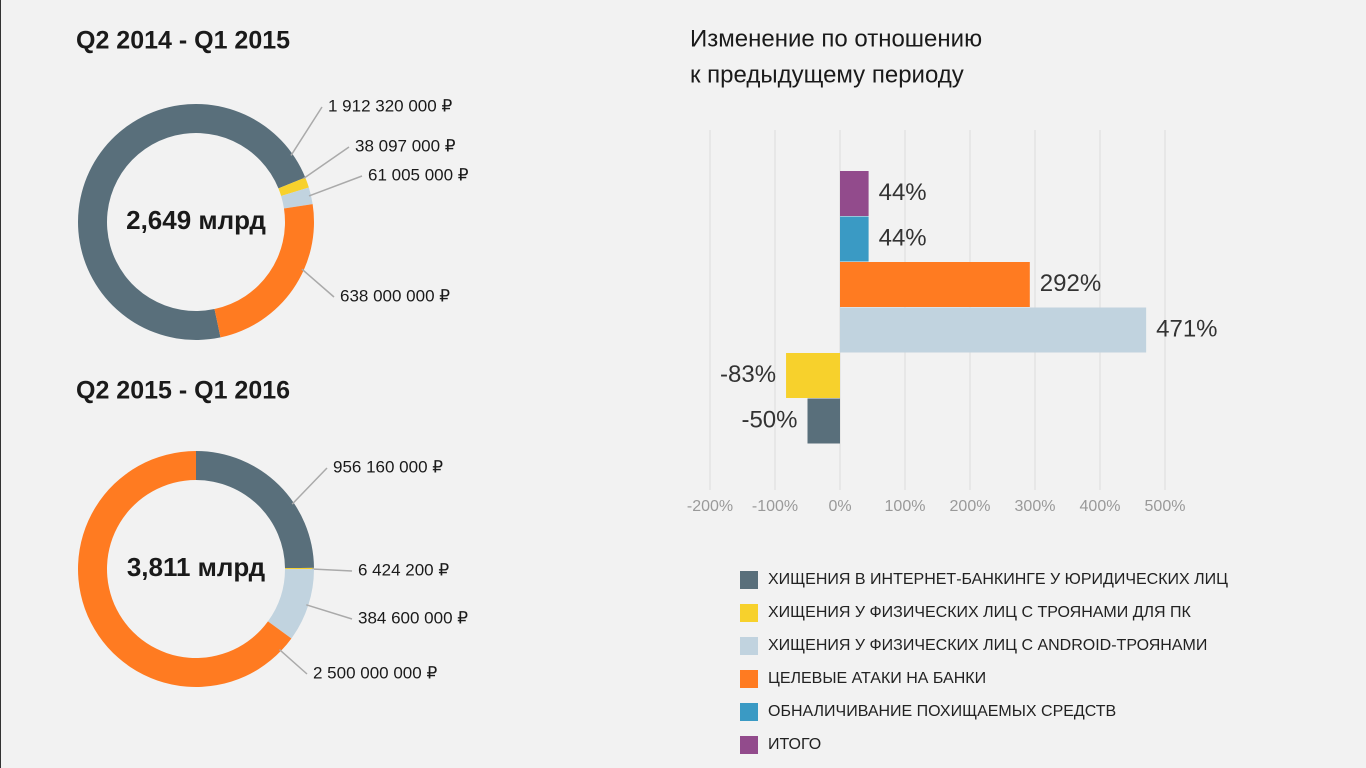 The height and width of the screenshot is (768, 1366). Describe the element at coordinates (183, 41) in the screenshot. I see `donut-title: Q2 2014 - Q1 2015` at that location.